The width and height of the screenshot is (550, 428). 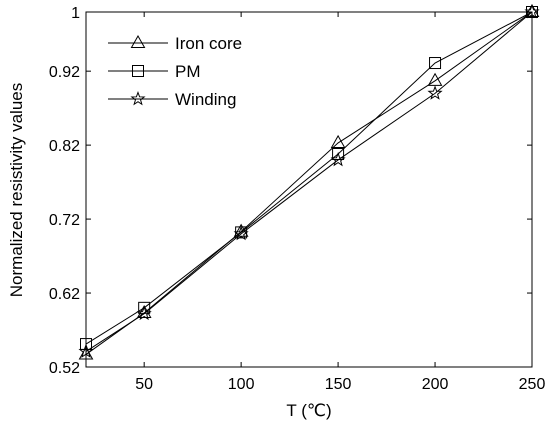 I want to click on legend-label: Winding, so click(x=205, y=99).